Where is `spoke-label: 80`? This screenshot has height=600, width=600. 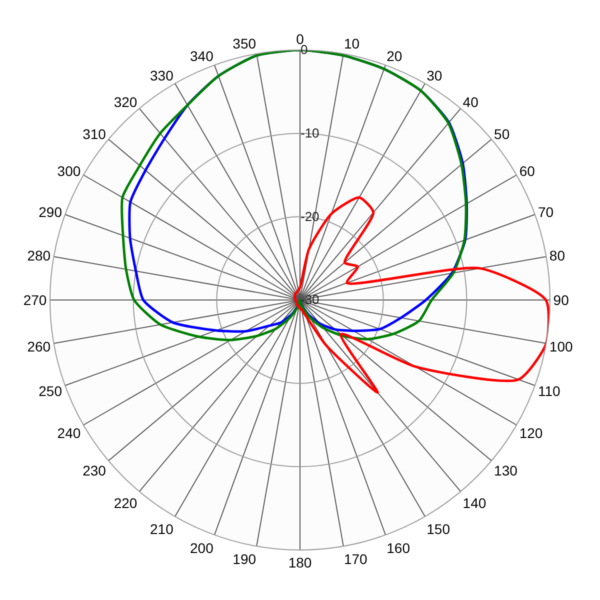 spoke-label: 80 is located at coordinates (557, 255).